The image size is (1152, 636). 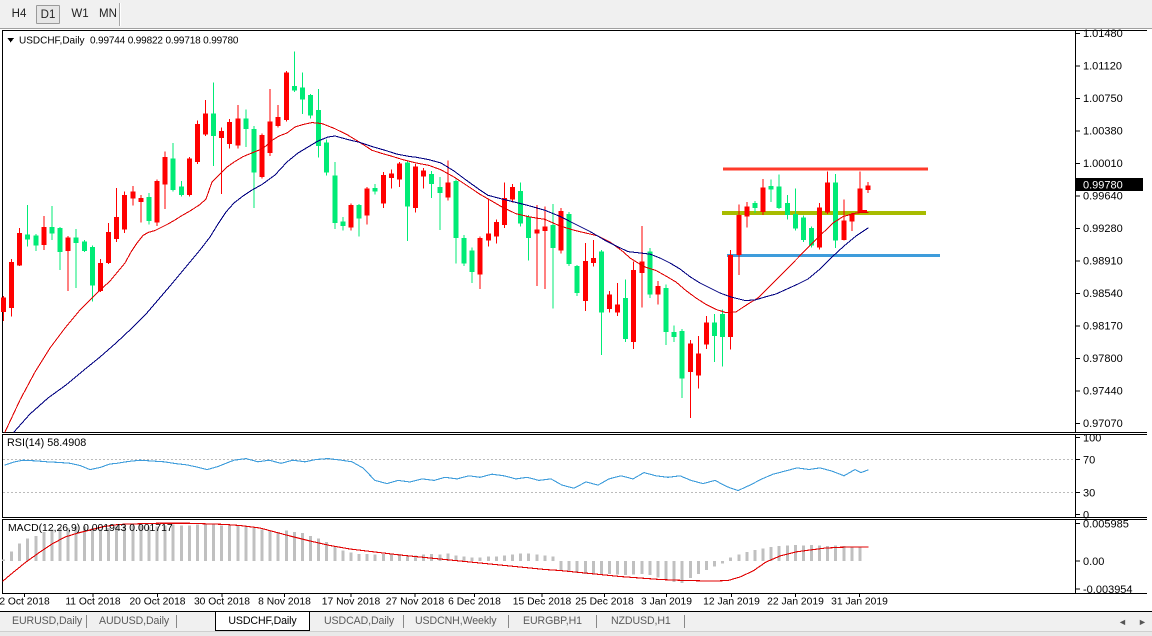 What do you see at coordinates (415, 602) in the screenshot?
I see `svg-text: 27 Nov 2018` at bounding box center [415, 602].